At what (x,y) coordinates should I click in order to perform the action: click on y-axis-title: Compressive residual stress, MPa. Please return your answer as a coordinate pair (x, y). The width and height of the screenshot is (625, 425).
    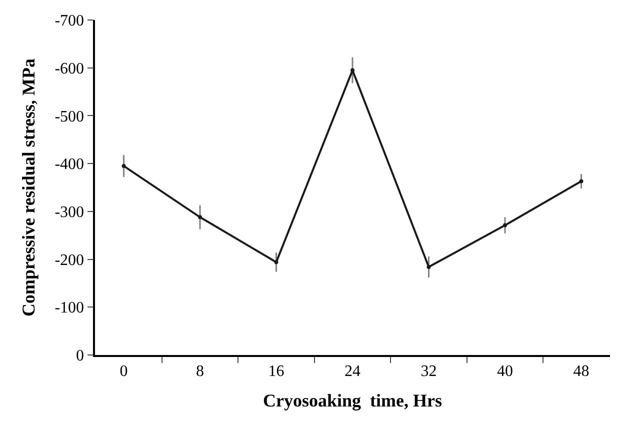
    Looking at the image, I should click on (28, 187).